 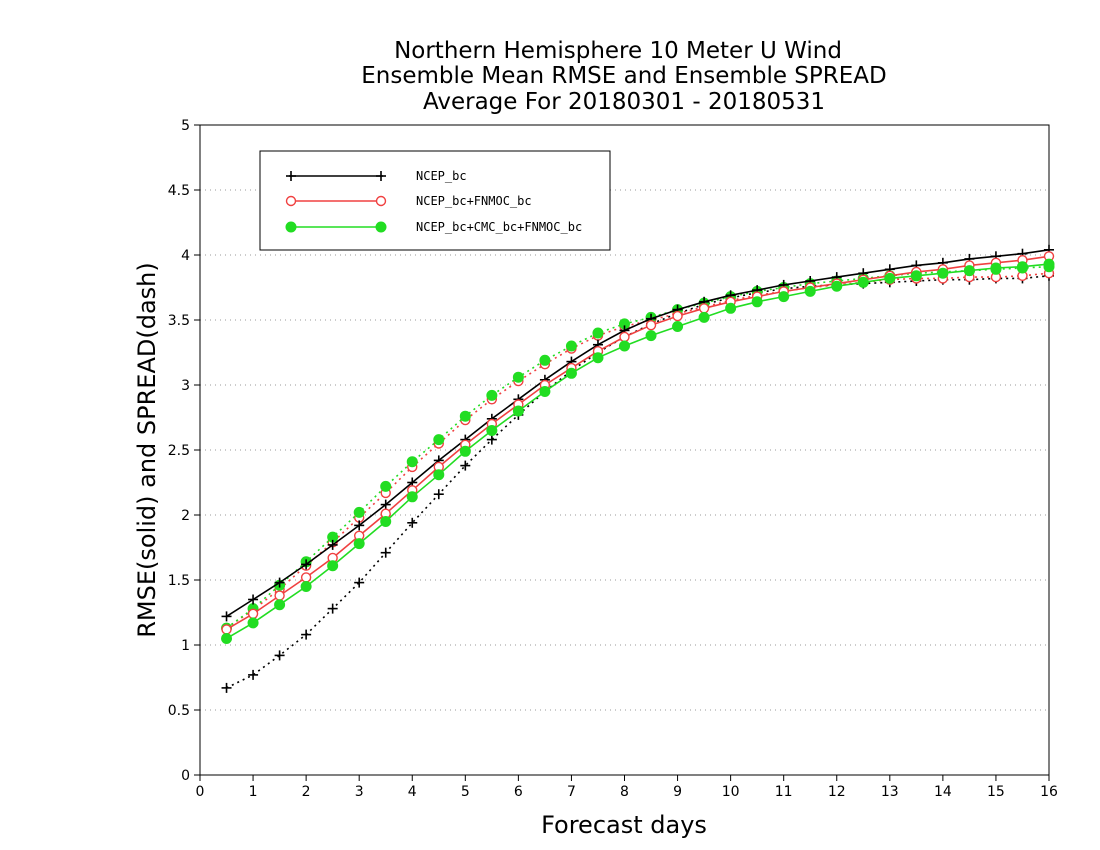 What do you see at coordinates (179, 581) in the screenshot?
I see `y-tick-label: 1.5` at bounding box center [179, 581].